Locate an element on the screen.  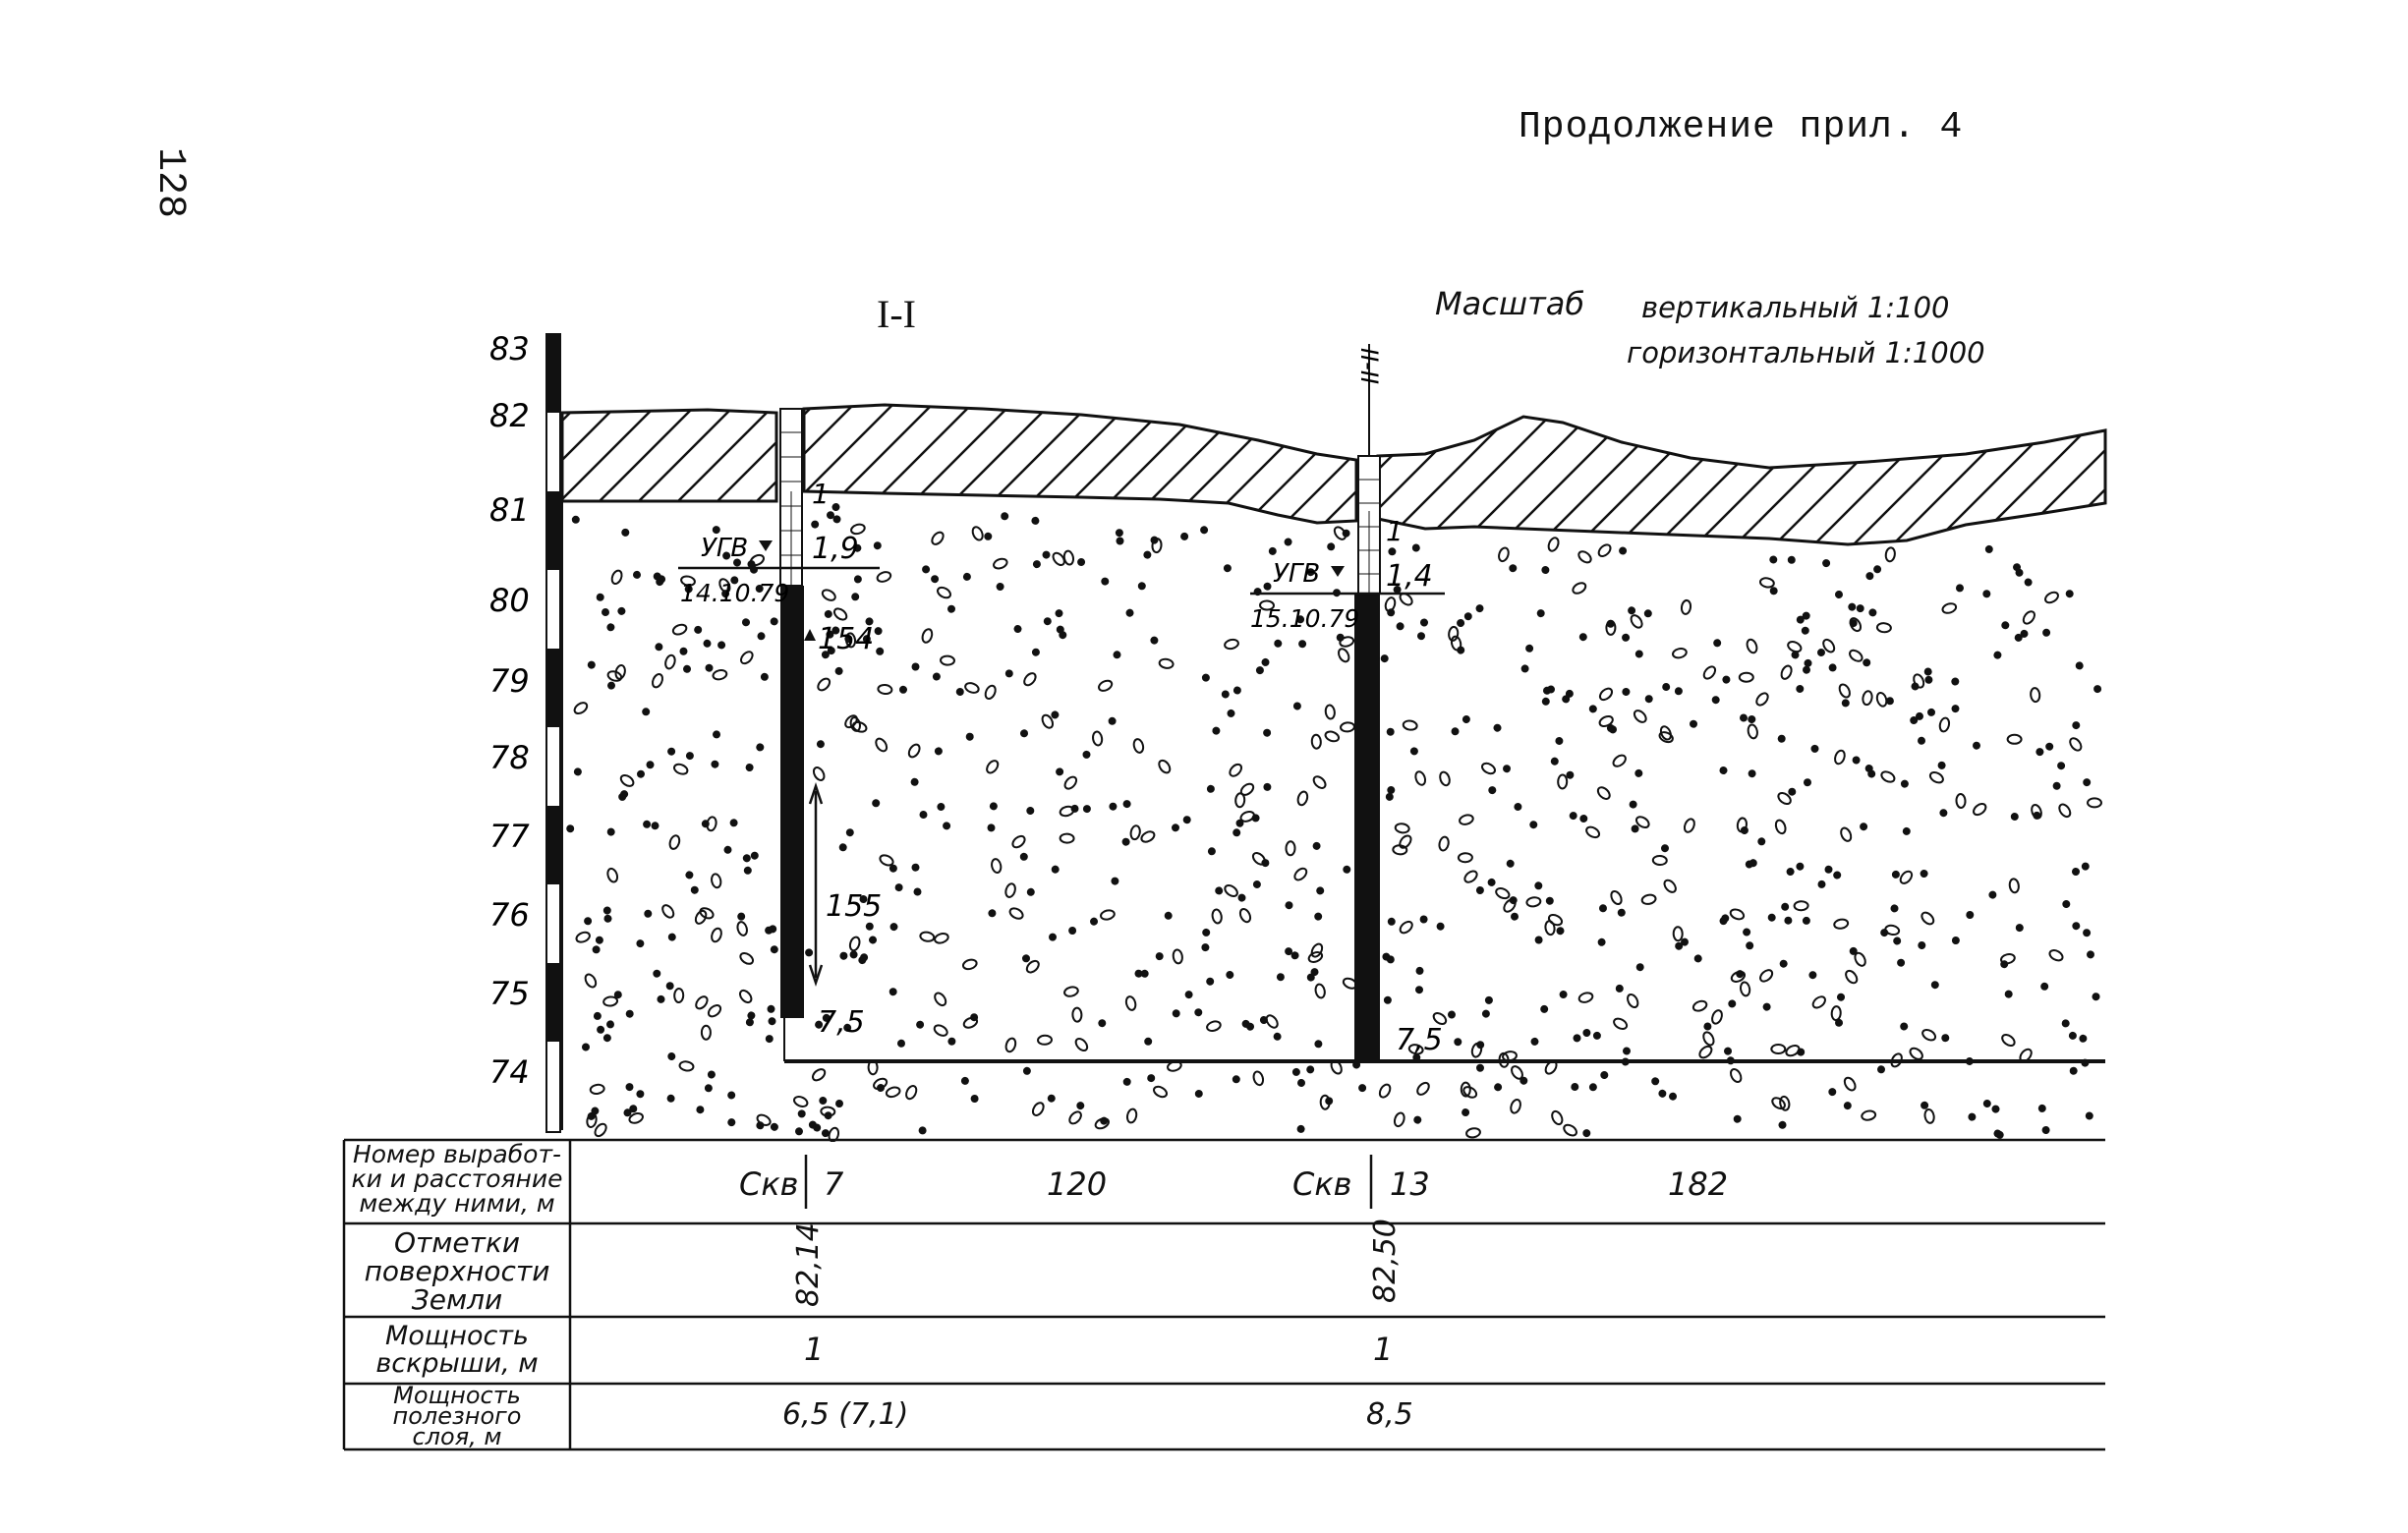
sample-marker-triangle is located at coordinates (810, 635).